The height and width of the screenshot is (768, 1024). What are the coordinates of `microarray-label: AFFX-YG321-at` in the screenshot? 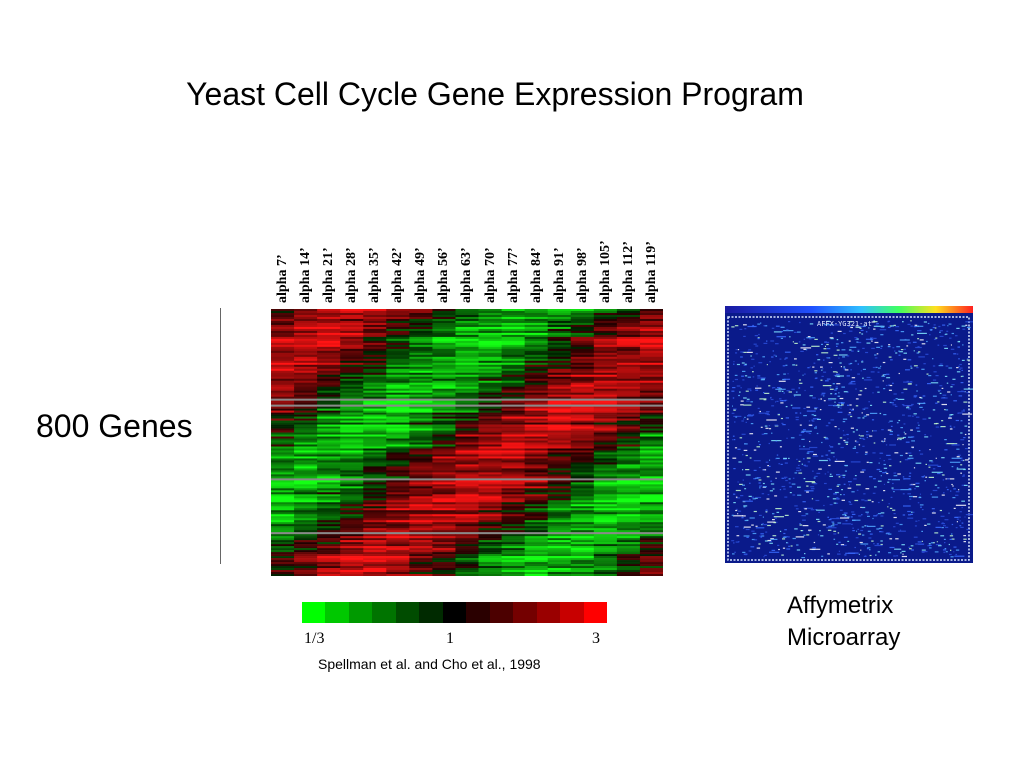 It's located at (844, 324).